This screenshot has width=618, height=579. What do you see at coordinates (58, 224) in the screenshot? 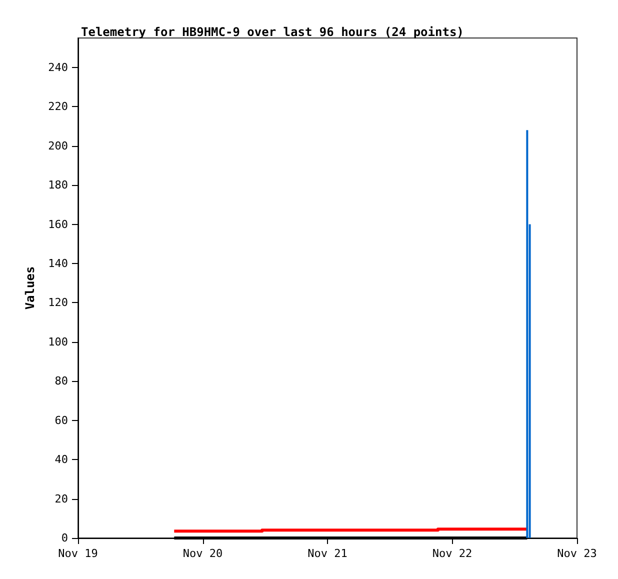
I see `y-tick-label: 160` at bounding box center [58, 224].